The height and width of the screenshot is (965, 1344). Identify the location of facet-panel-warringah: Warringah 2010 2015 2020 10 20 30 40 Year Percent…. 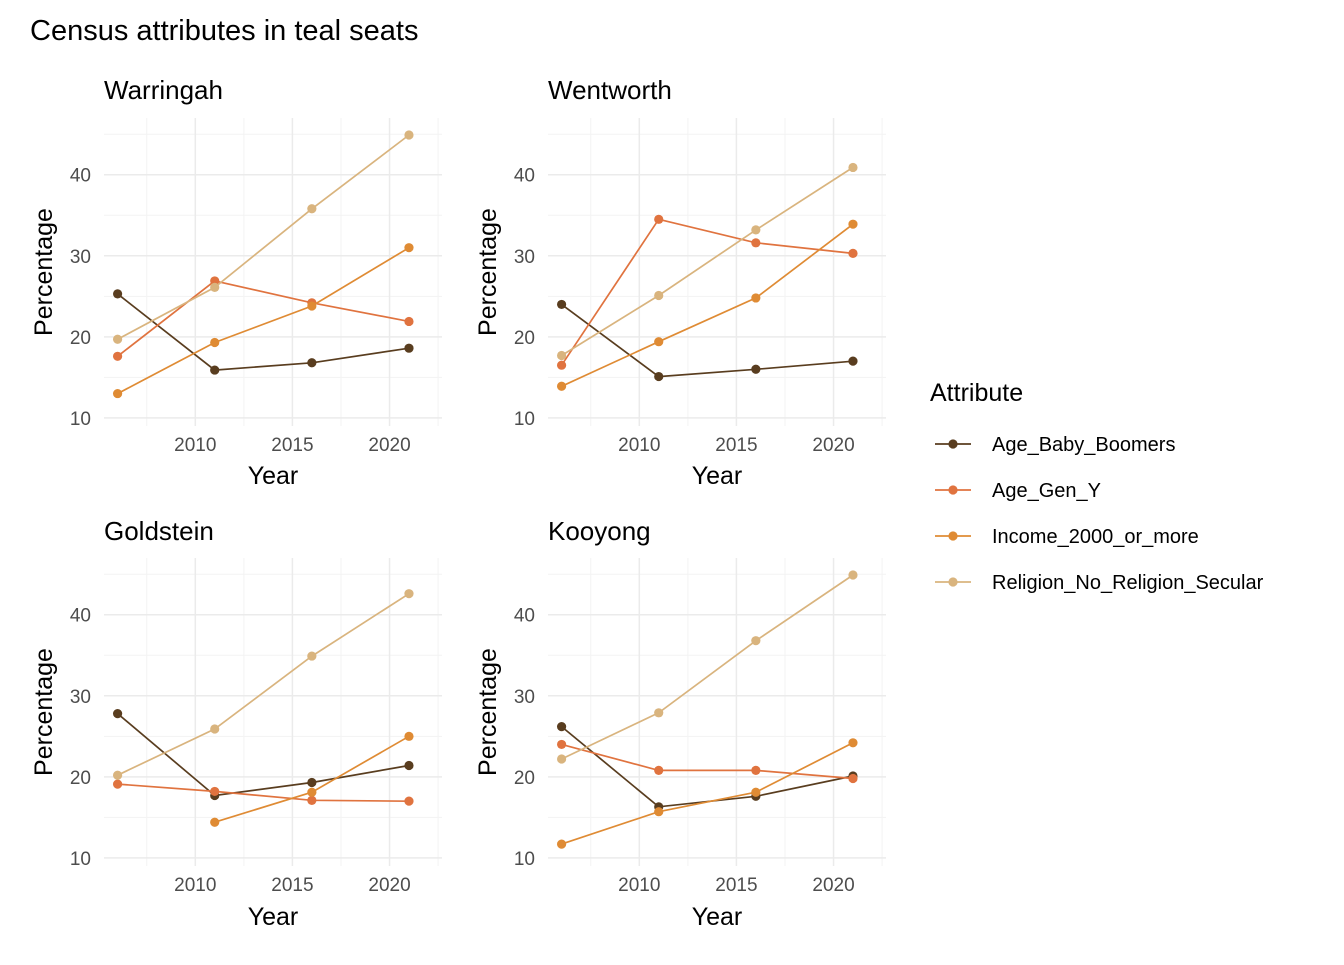
(236, 282).